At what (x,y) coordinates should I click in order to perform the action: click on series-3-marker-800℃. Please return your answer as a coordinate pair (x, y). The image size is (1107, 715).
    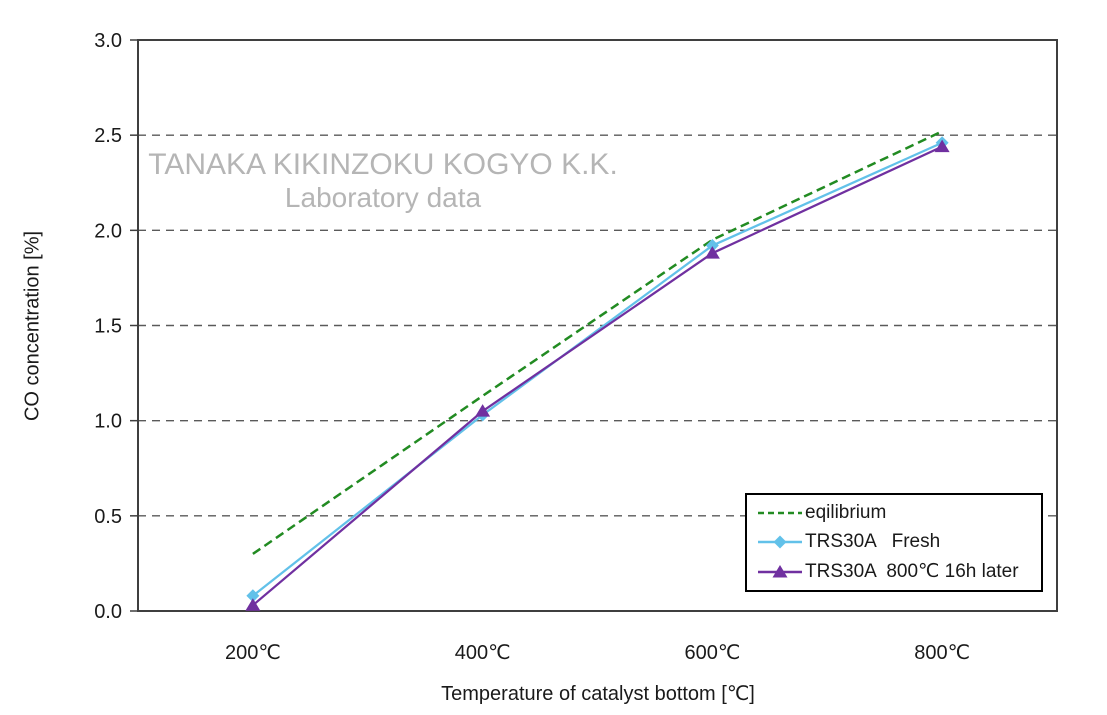
    Looking at the image, I should click on (942, 146).